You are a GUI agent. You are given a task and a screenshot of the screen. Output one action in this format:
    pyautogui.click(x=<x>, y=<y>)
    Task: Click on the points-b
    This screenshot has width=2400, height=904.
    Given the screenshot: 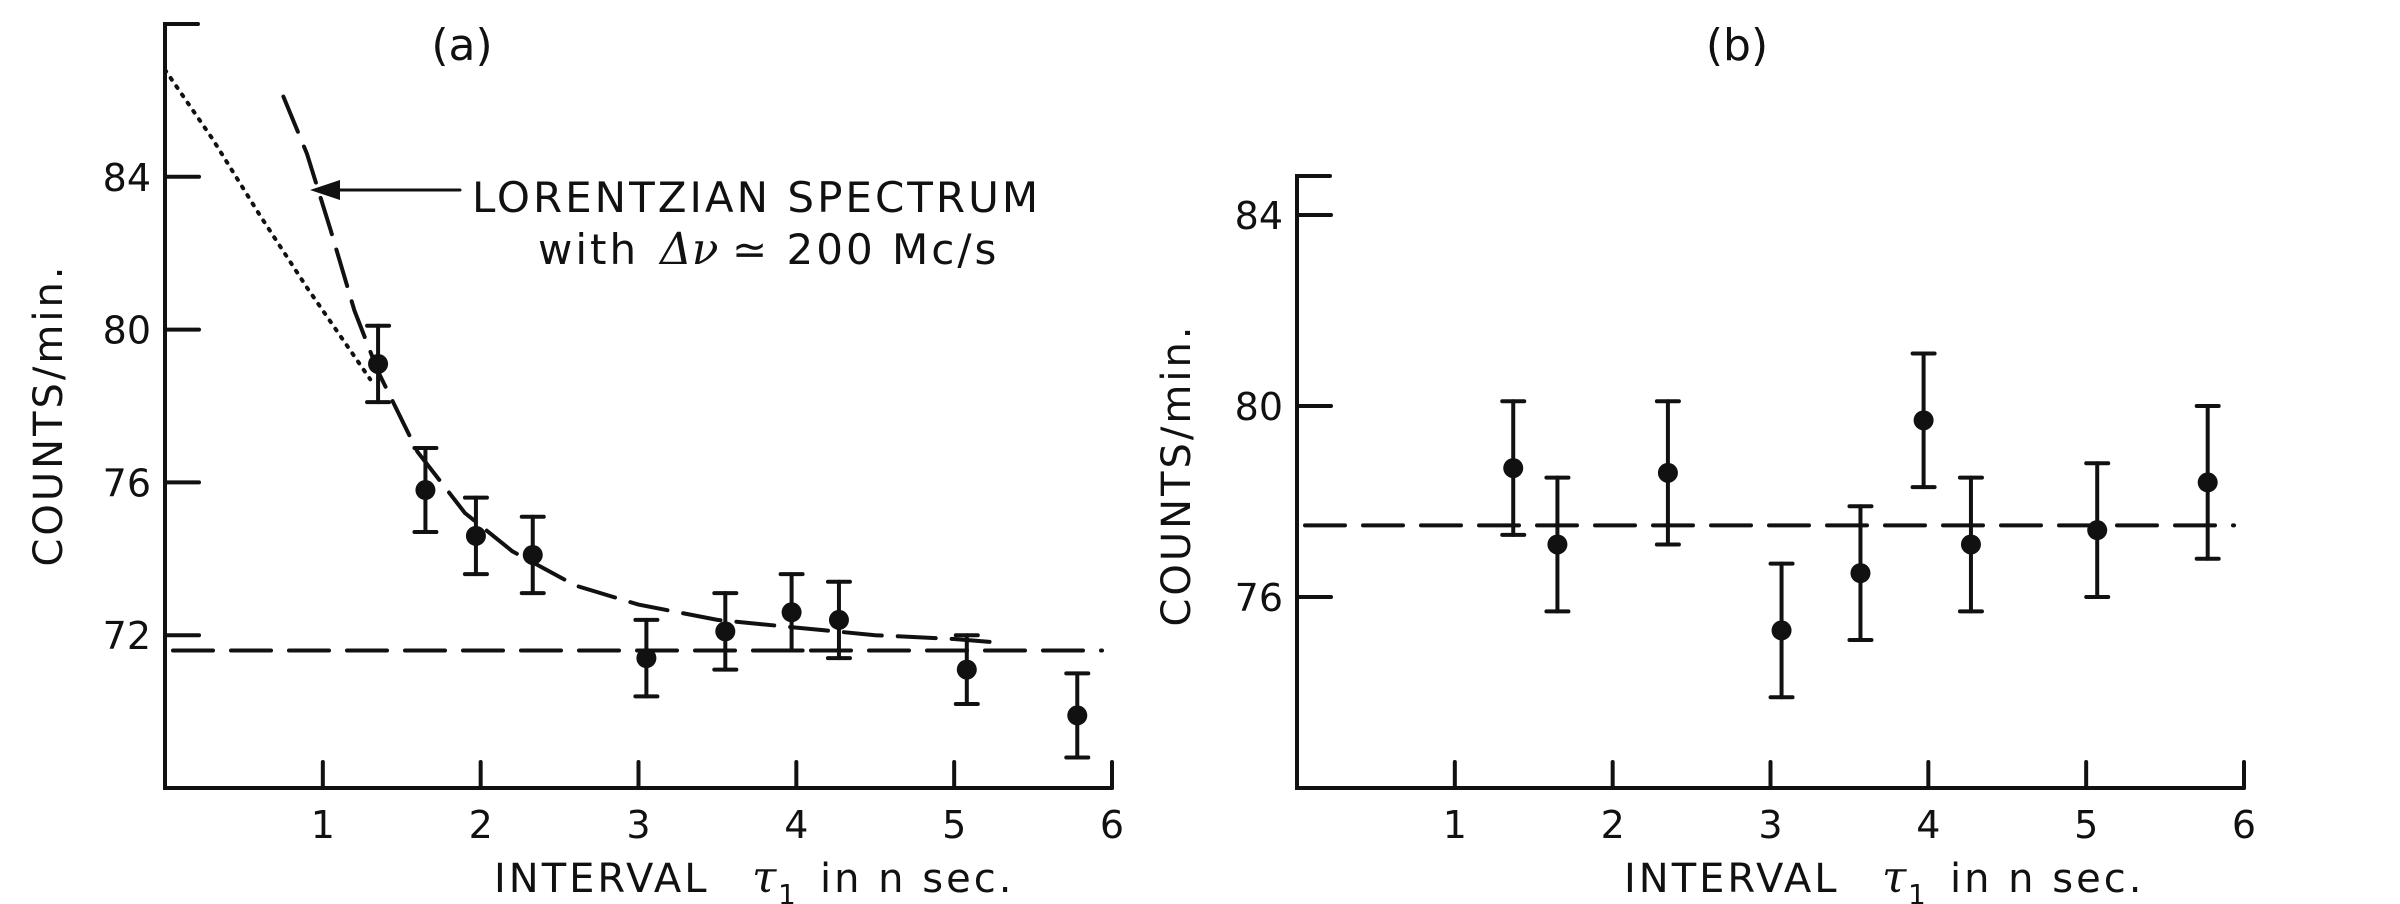 What is the action you would take?
    pyautogui.click(x=1860, y=525)
    